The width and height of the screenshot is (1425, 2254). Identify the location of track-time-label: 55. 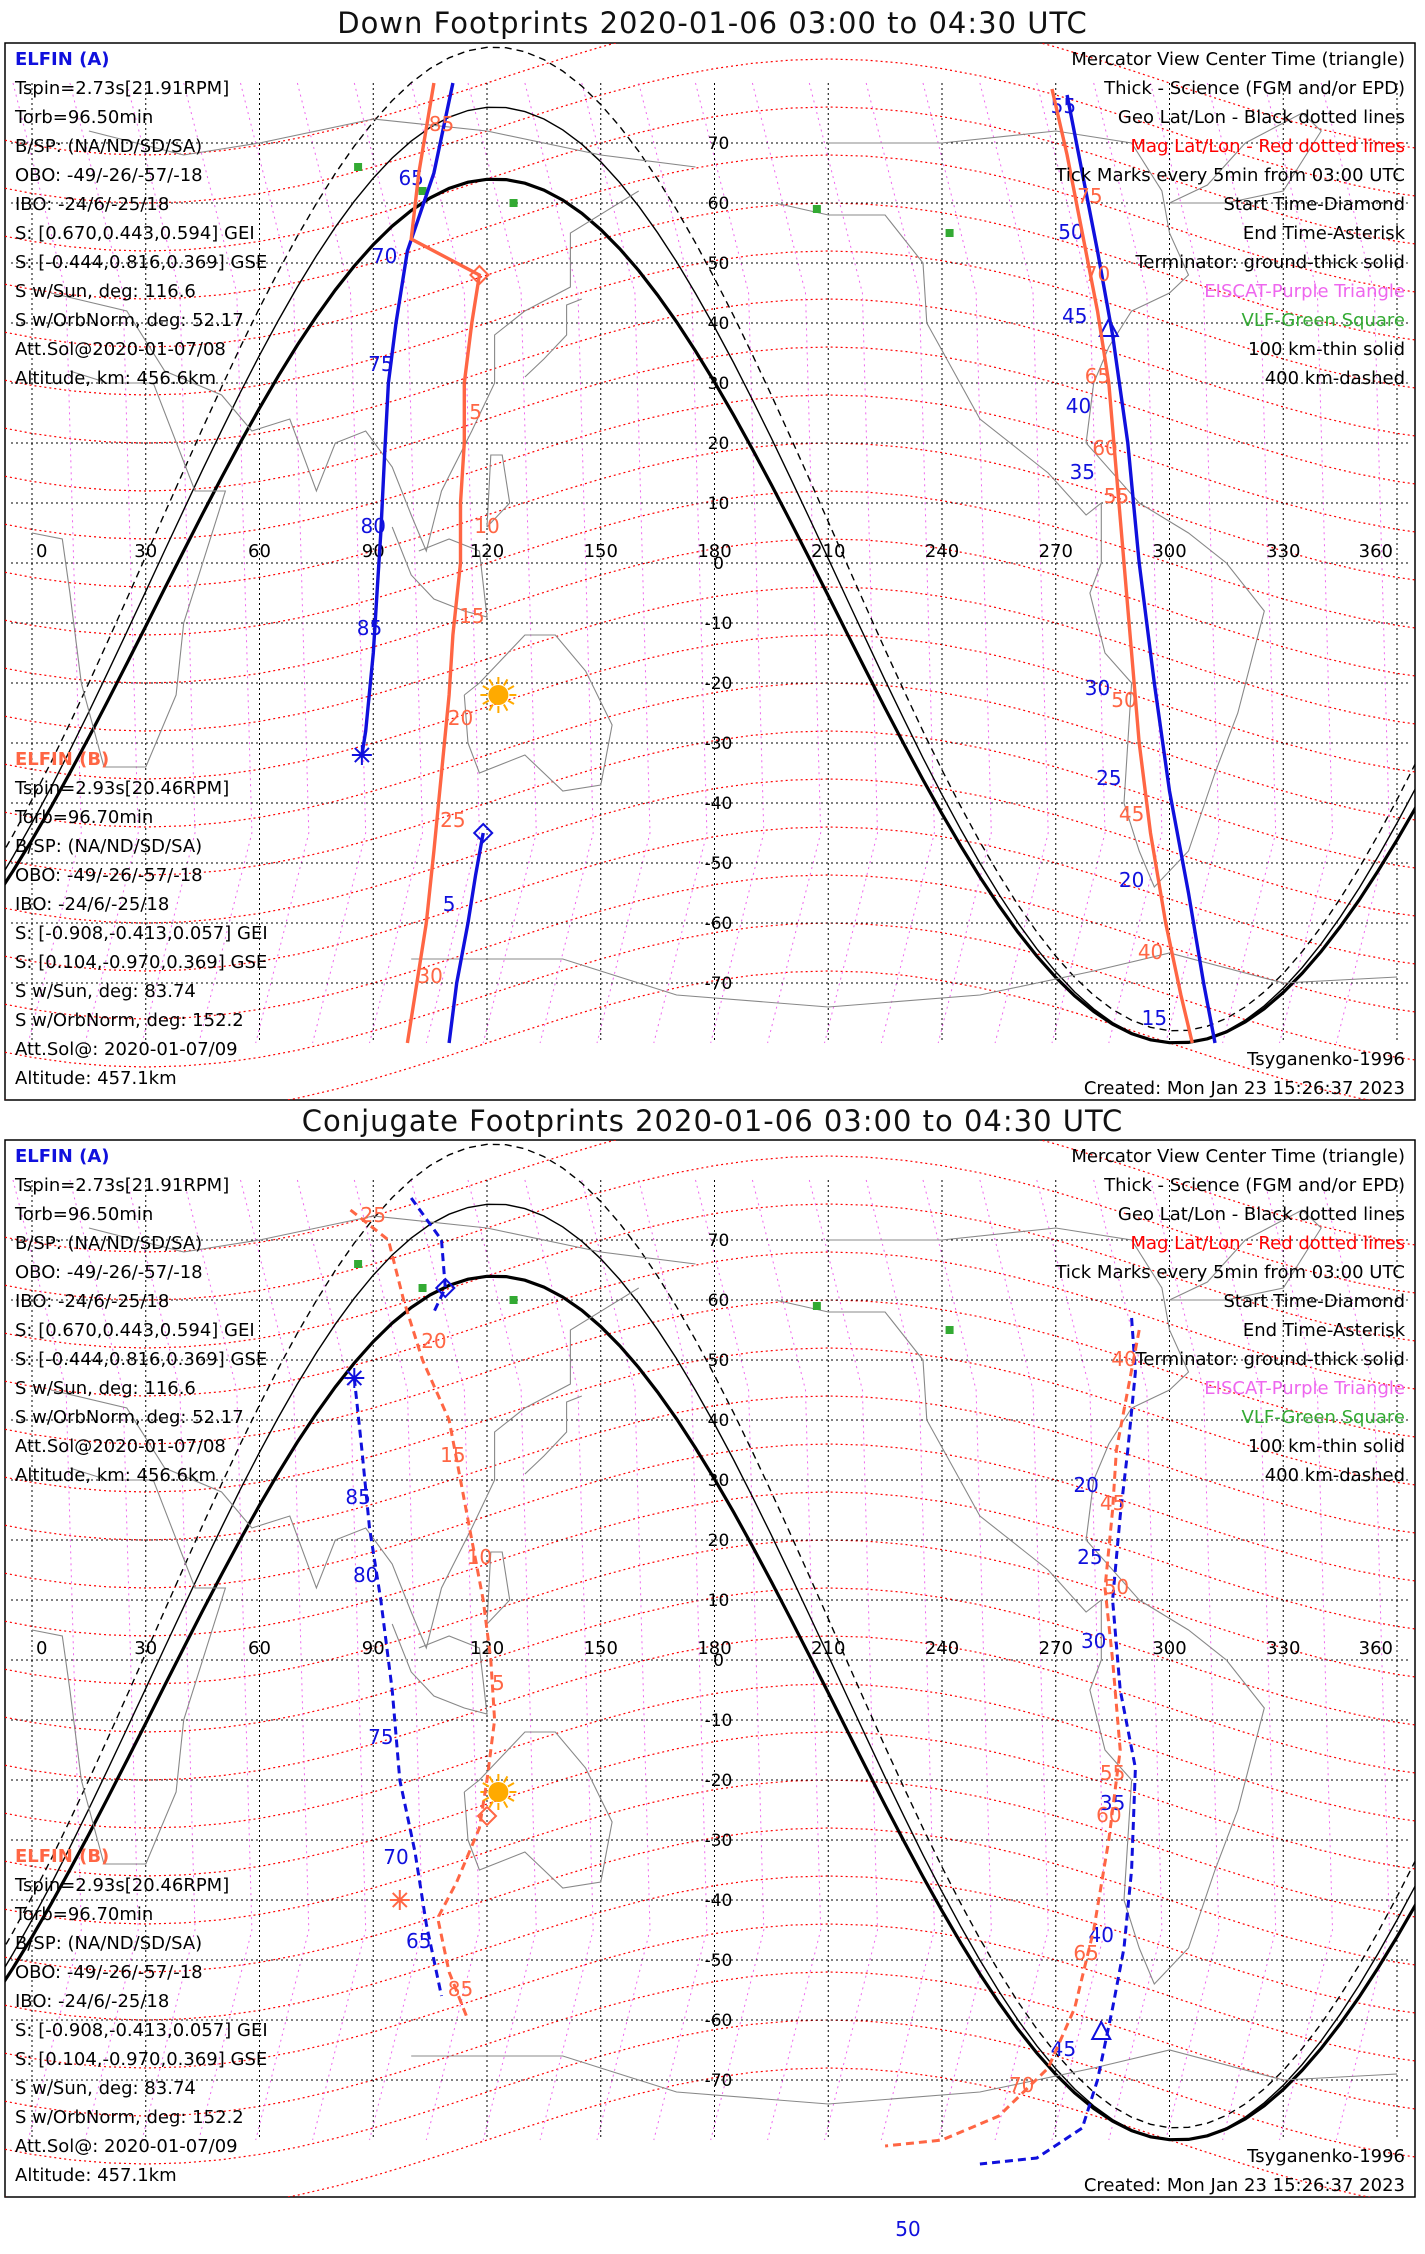
(1112, 1773).